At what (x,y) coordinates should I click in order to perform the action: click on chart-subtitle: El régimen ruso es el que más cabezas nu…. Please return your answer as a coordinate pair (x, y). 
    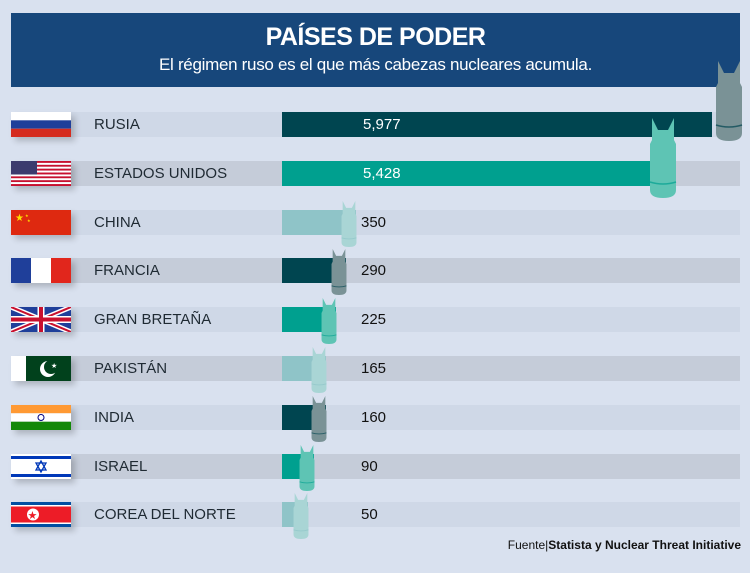
    Looking at the image, I should click on (375, 64).